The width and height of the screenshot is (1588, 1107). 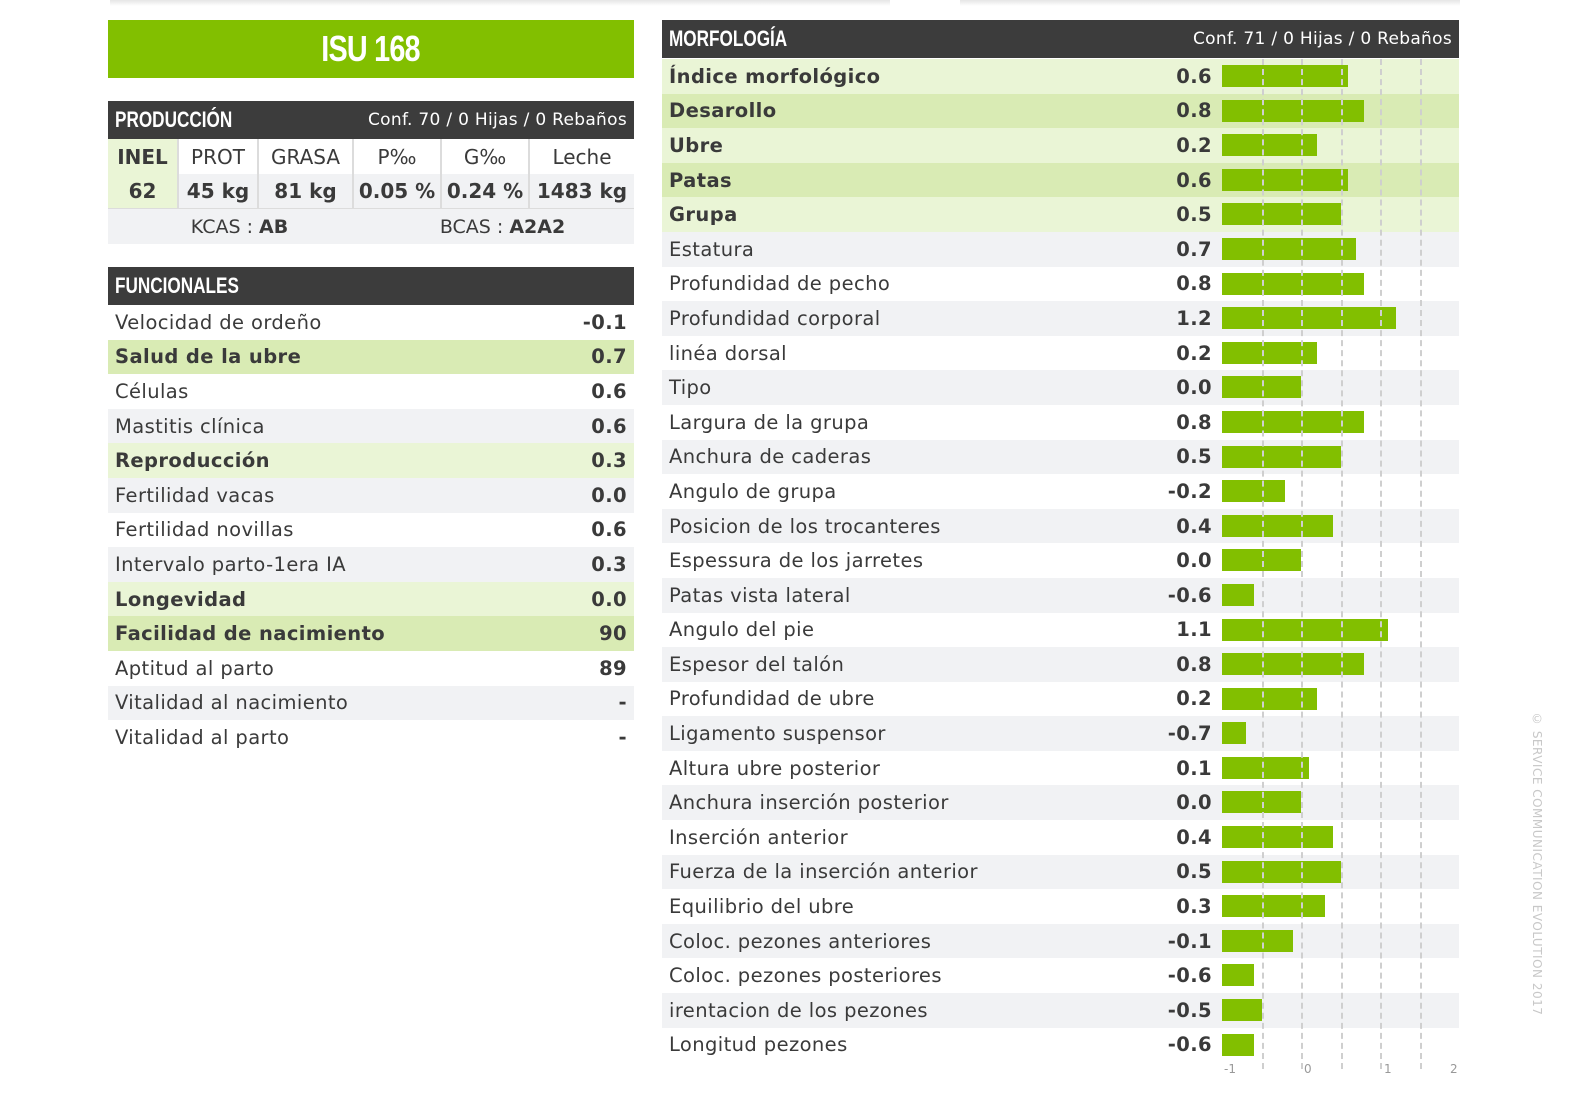 I want to click on row-label: Tipo, so click(x=690, y=388).